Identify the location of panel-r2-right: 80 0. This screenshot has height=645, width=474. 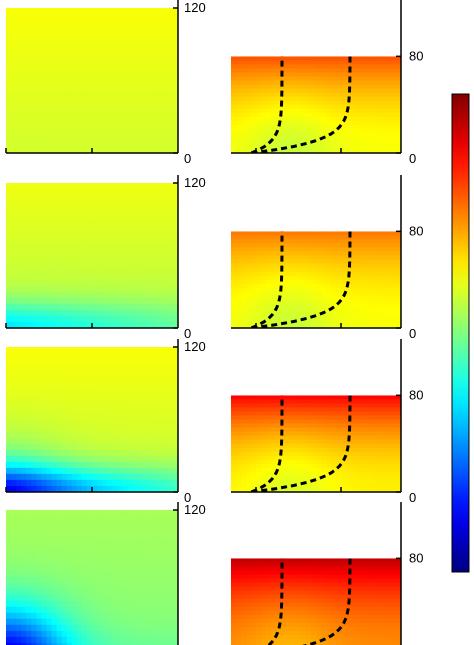
(327, 258).